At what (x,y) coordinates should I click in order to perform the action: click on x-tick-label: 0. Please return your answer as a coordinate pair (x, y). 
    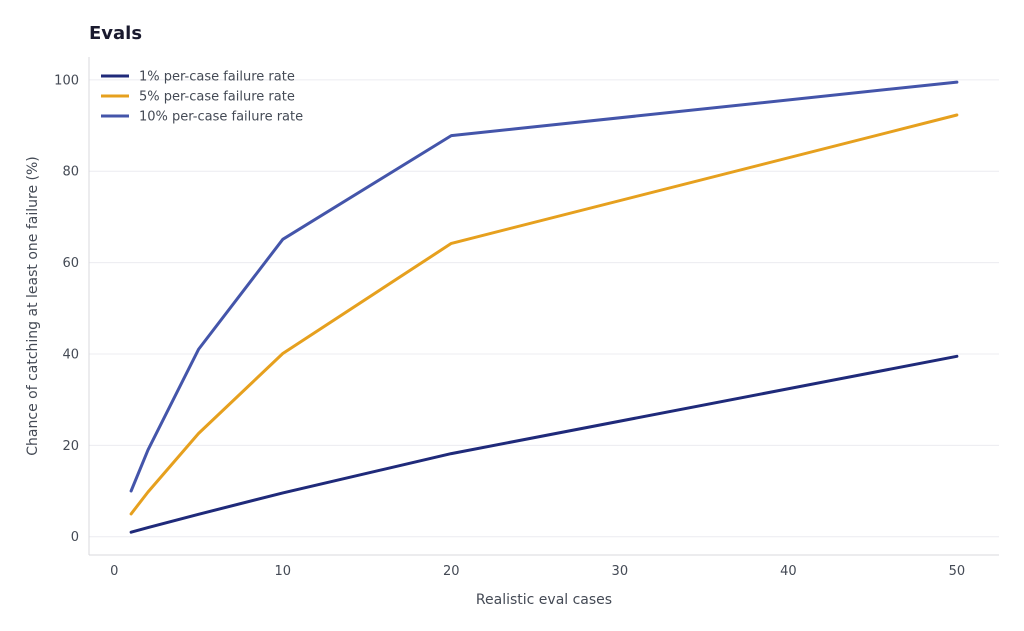
    Looking at the image, I should click on (114, 571).